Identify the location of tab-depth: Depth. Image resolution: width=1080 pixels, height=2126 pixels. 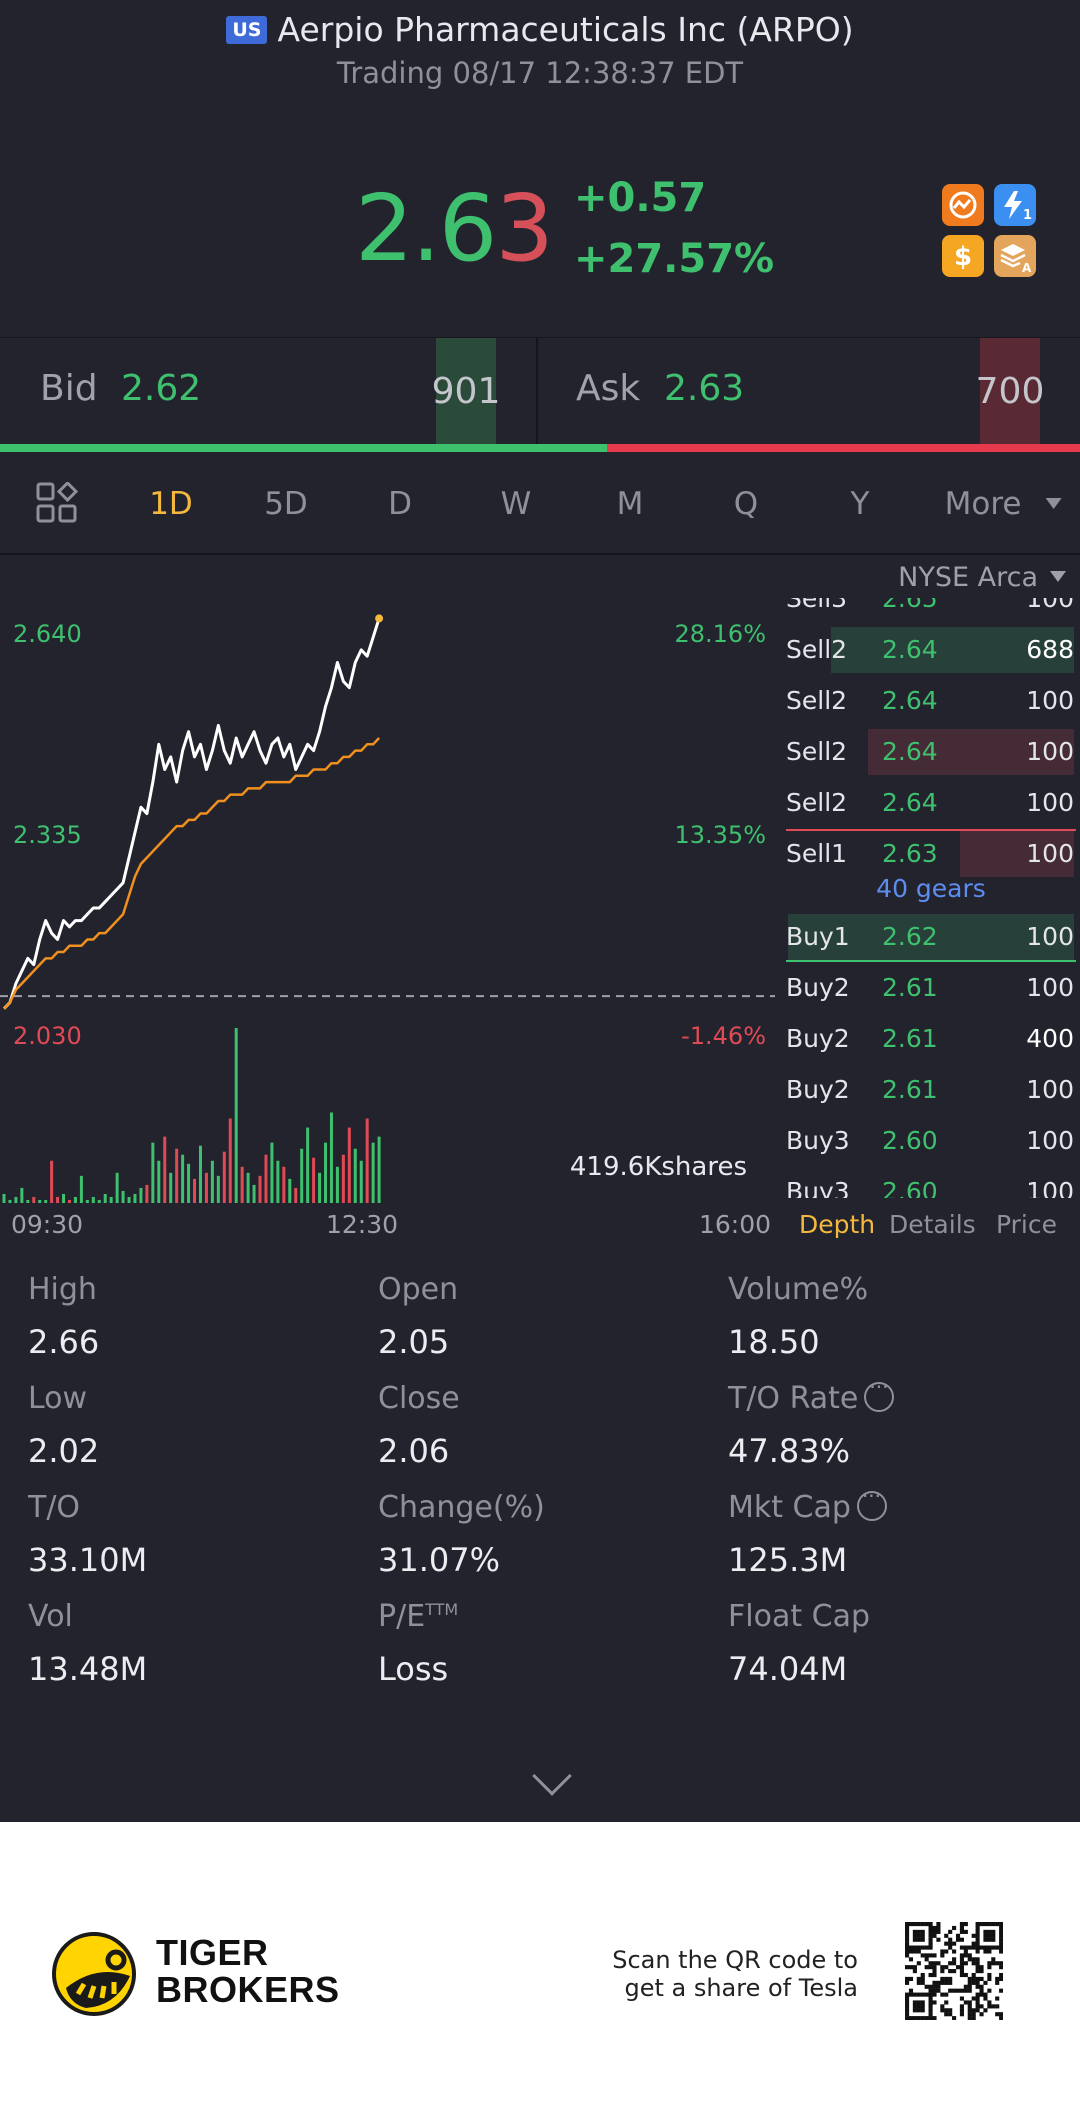
(837, 1224).